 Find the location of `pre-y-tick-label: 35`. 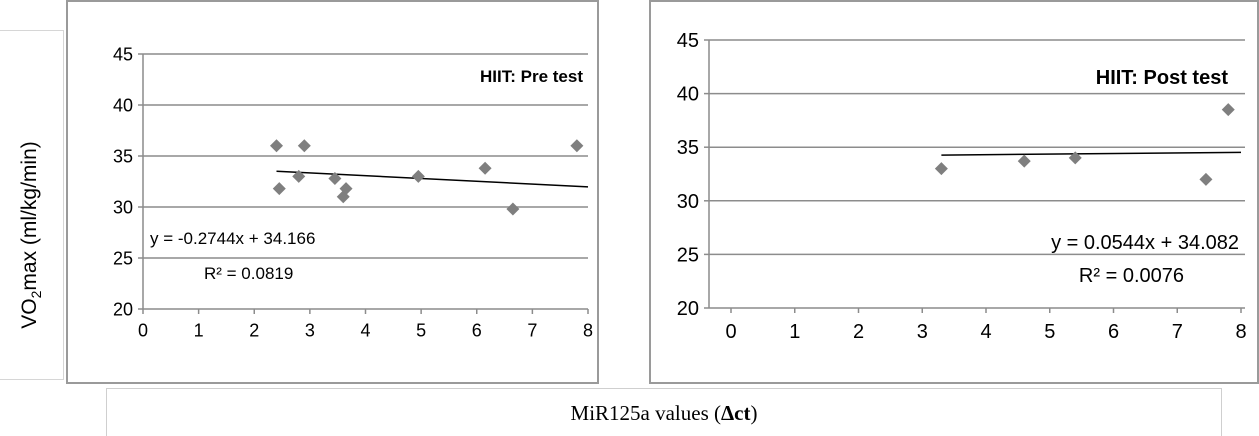

pre-y-tick-label: 35 is located at coordinates (123, 156).